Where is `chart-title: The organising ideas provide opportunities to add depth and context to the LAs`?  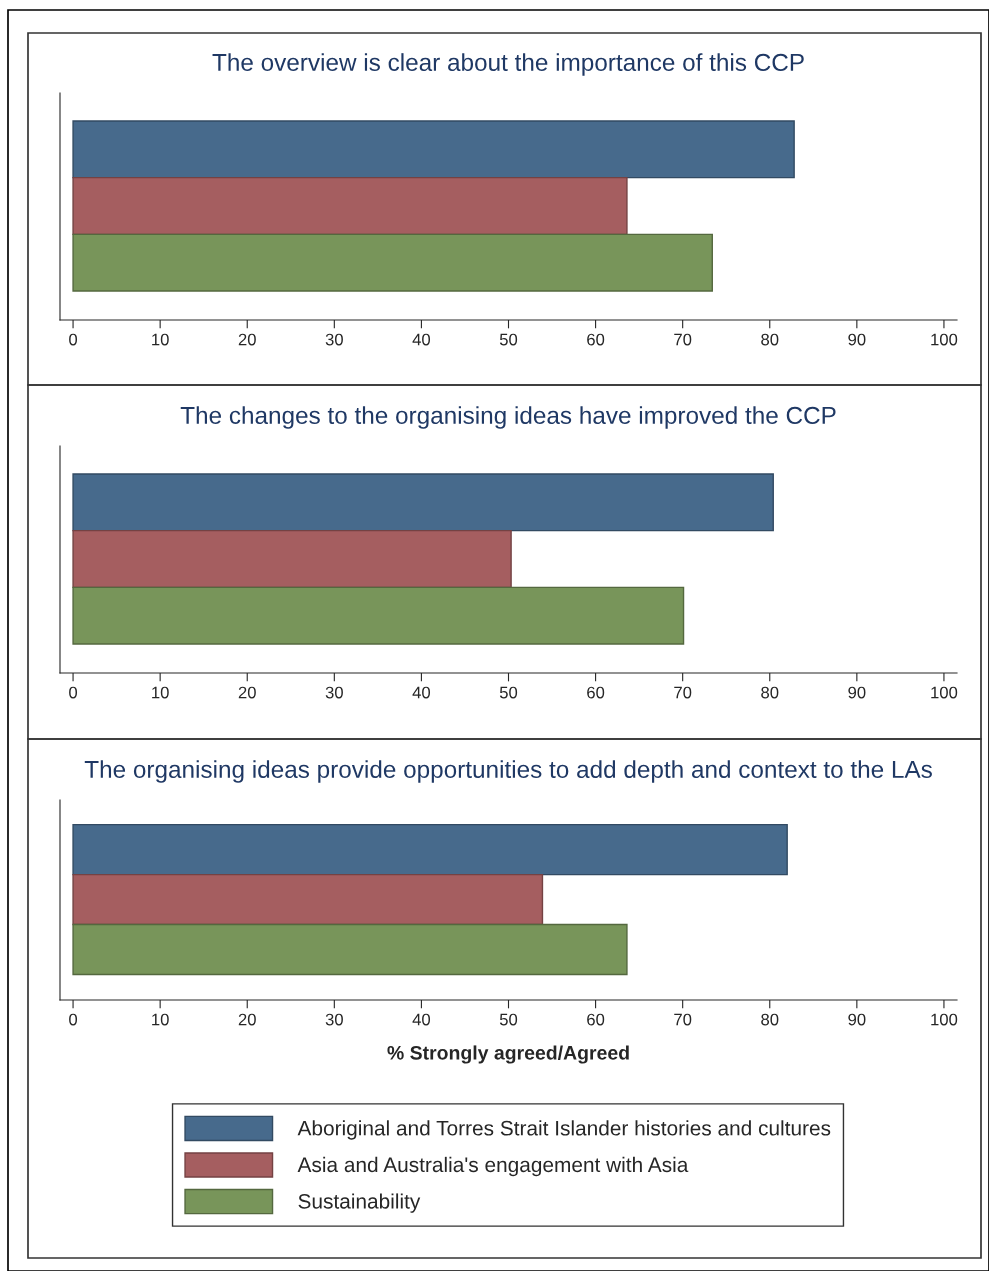 chart-title: The organising ideas provide opportunities to add depth and context to the LAs is located at coordinates (508, 771).